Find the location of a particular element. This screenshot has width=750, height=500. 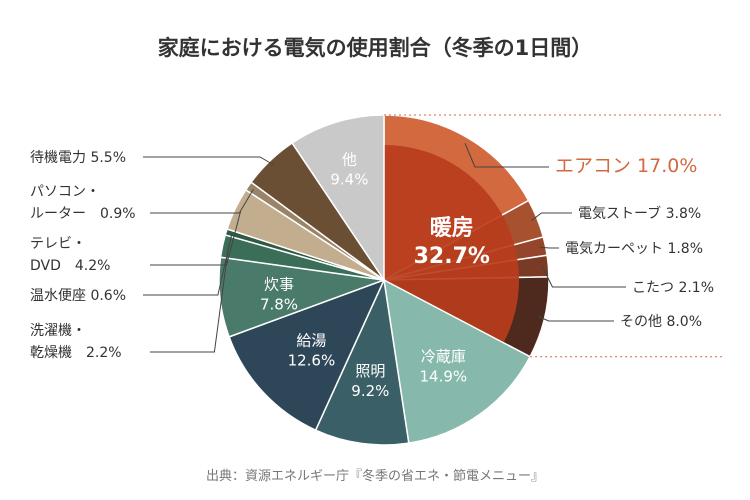

sub-slice-label-1: 電気ストーブ 3.8% is located at coordinates (639, 213).